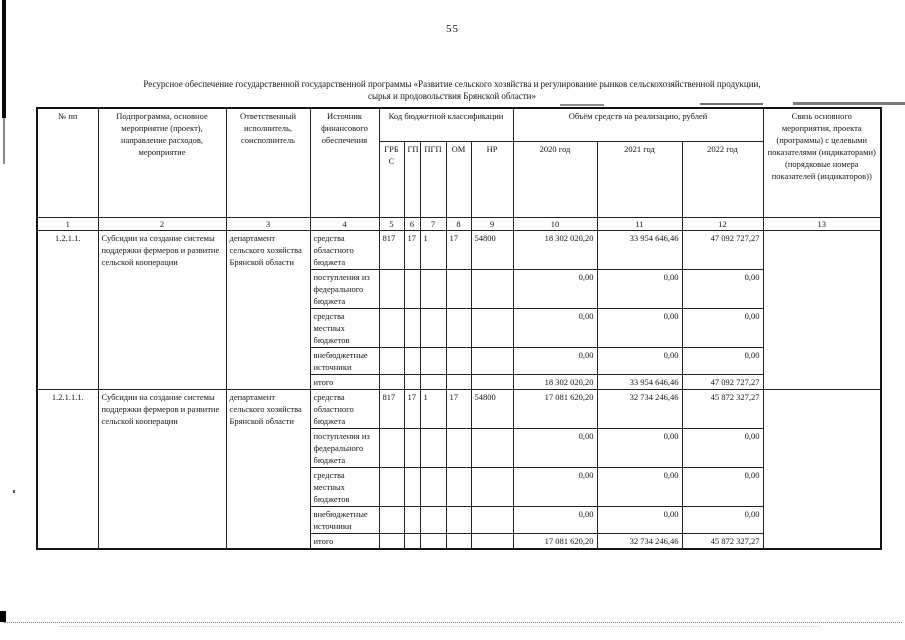 This screenshot has width=905, height=640. Describe the element at coordinates (344, 360) in the screenshot. I see `source-cell: внебюджетные источники` at that location.